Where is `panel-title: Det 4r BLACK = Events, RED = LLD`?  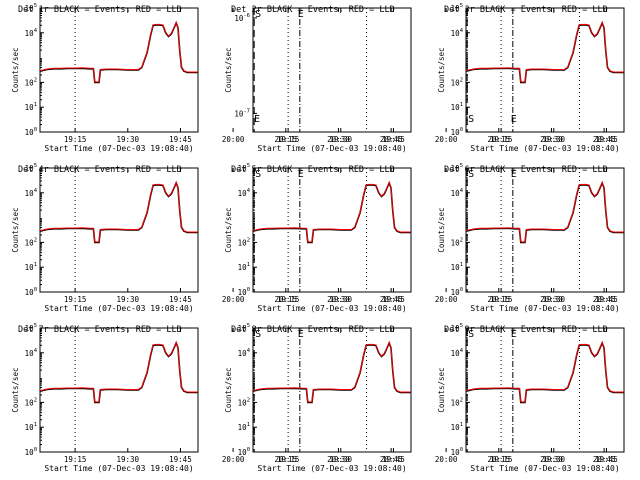
panel-title: Det 4r BLACK = Events, RED = LLD is located at coordinates (100, 170).